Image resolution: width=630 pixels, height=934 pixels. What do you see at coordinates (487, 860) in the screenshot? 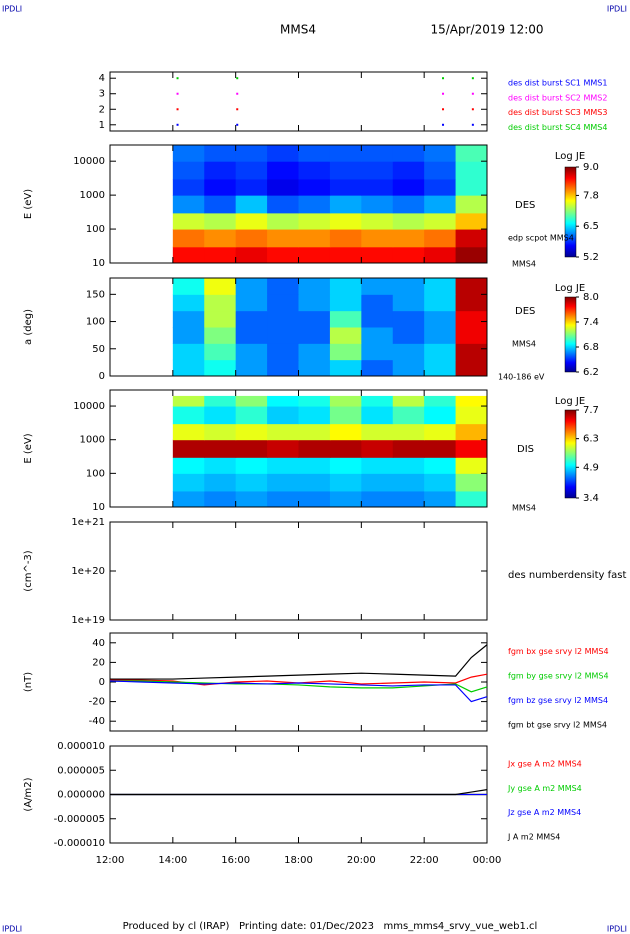
I see `x-tick-label: 00:00` at bounding box center [487, 860].